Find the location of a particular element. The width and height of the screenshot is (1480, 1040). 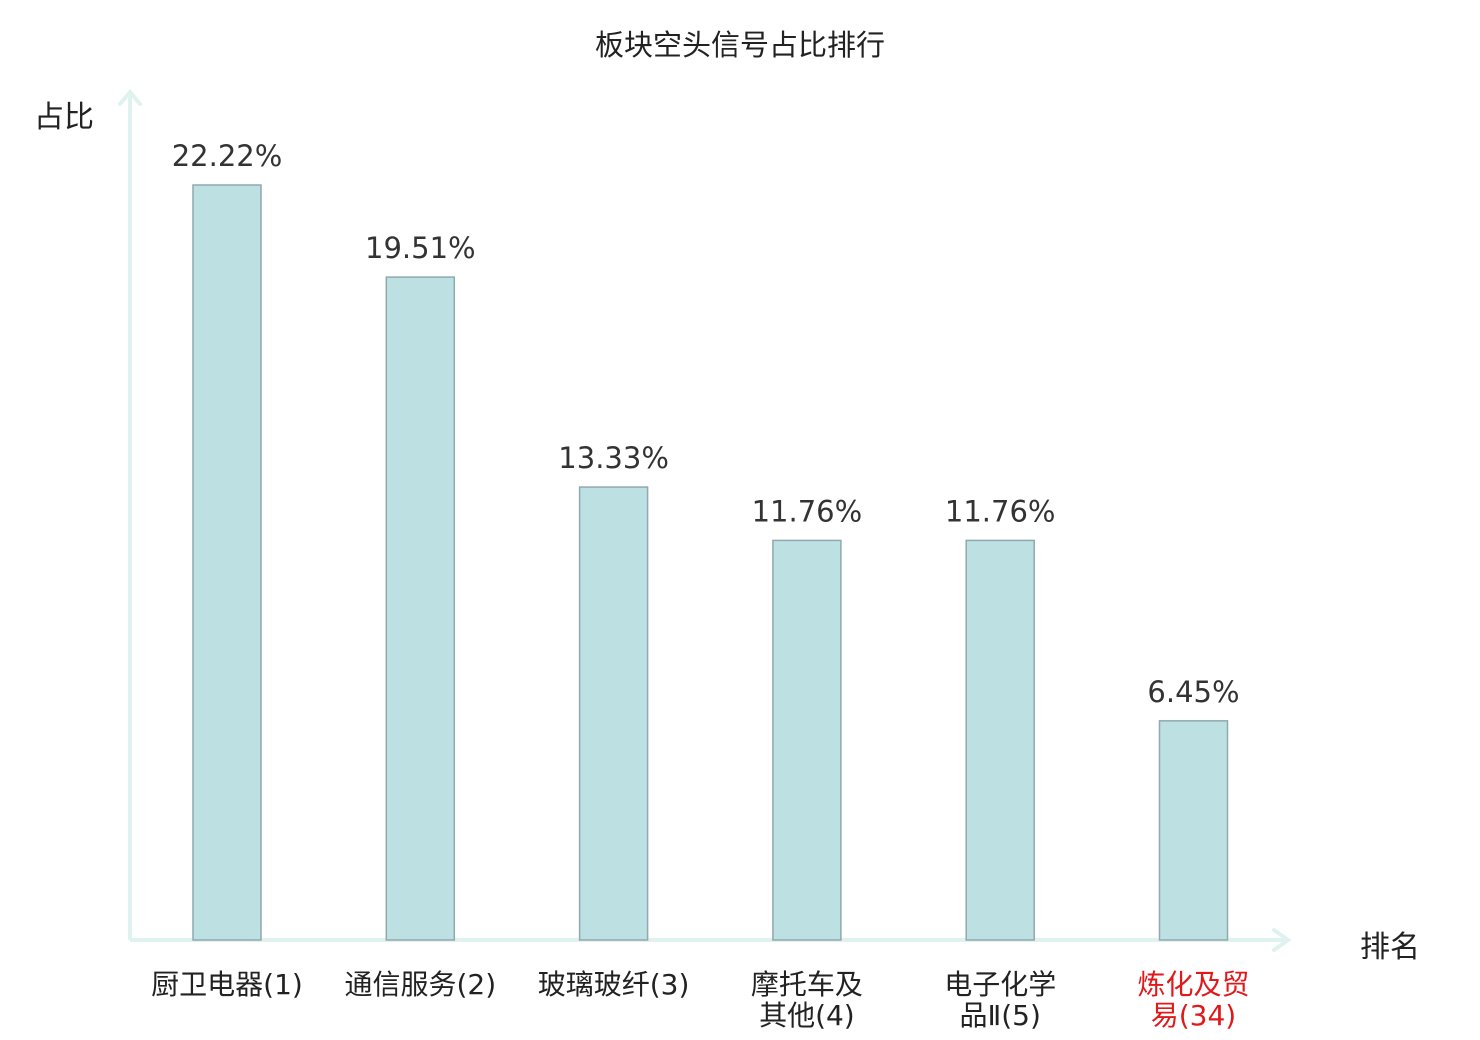

x-tick-label: 摩托车及 is located at coordinates (807, 984).